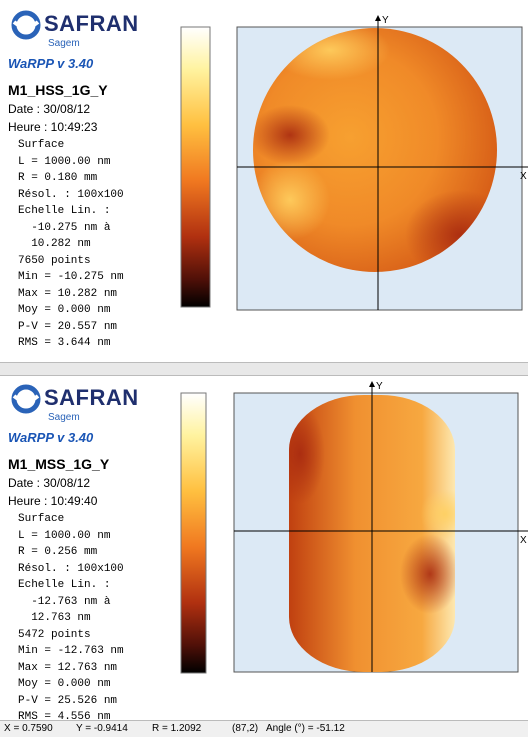  I want to click on status-field: (87,2), so click(245, 728).